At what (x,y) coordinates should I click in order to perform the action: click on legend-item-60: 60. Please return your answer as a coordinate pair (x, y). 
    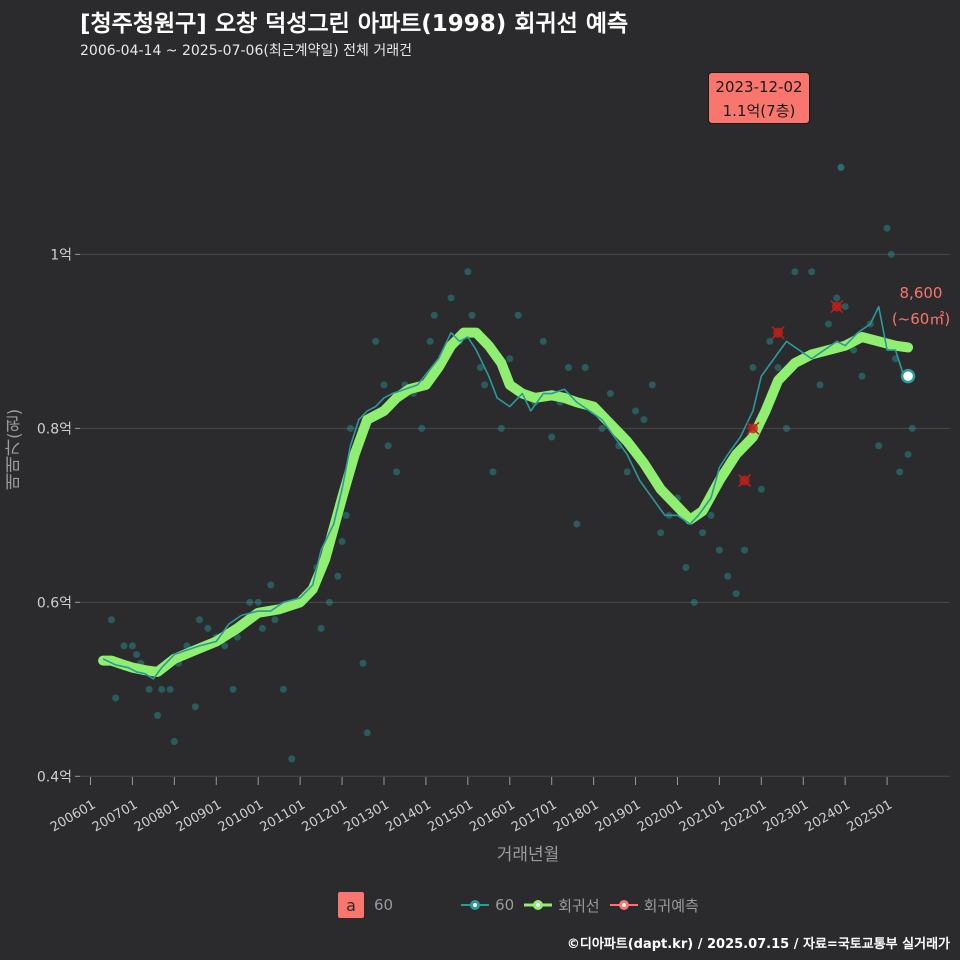
    Looking at the image, I should click on (487, 905).